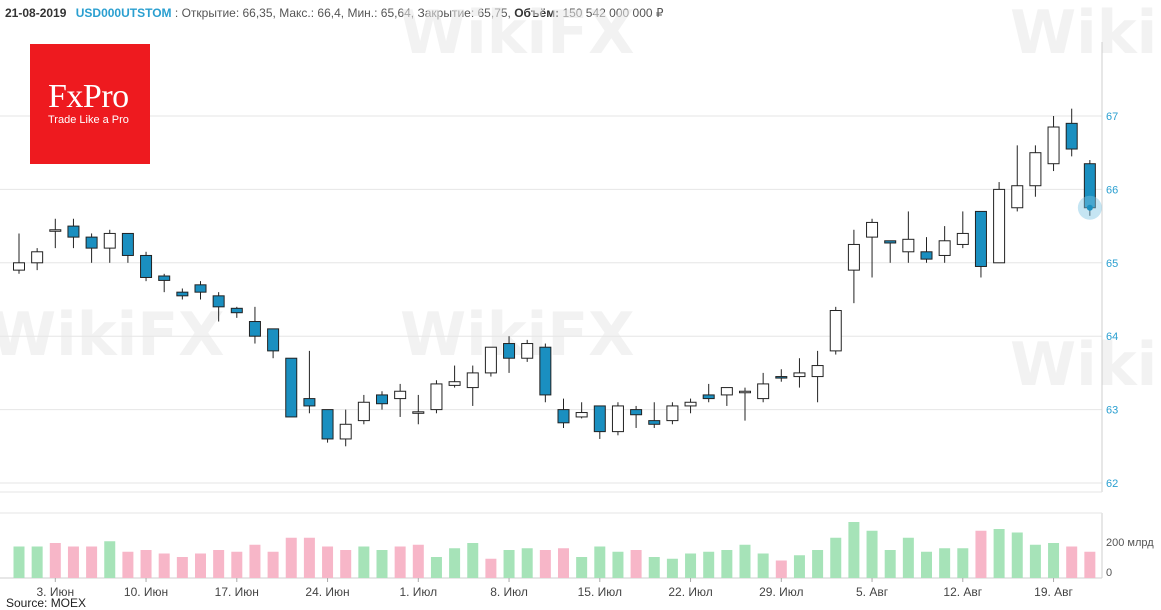  Describe the element at coordinates (327, 592) in the screenshot. I see `x-tick-label: 24. Июн` at that location.